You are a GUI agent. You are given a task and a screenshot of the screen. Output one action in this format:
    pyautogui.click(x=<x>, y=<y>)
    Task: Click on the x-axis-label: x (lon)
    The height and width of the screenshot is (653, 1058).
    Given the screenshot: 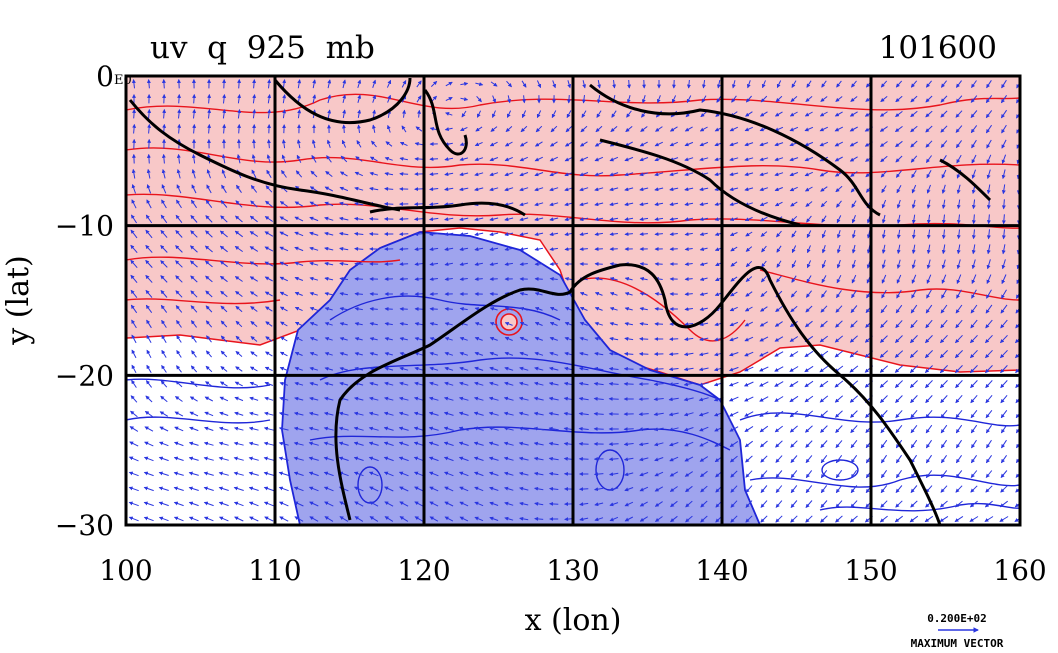 What is the action you would take?
    pyautogui.click(x=573, y=620)
    